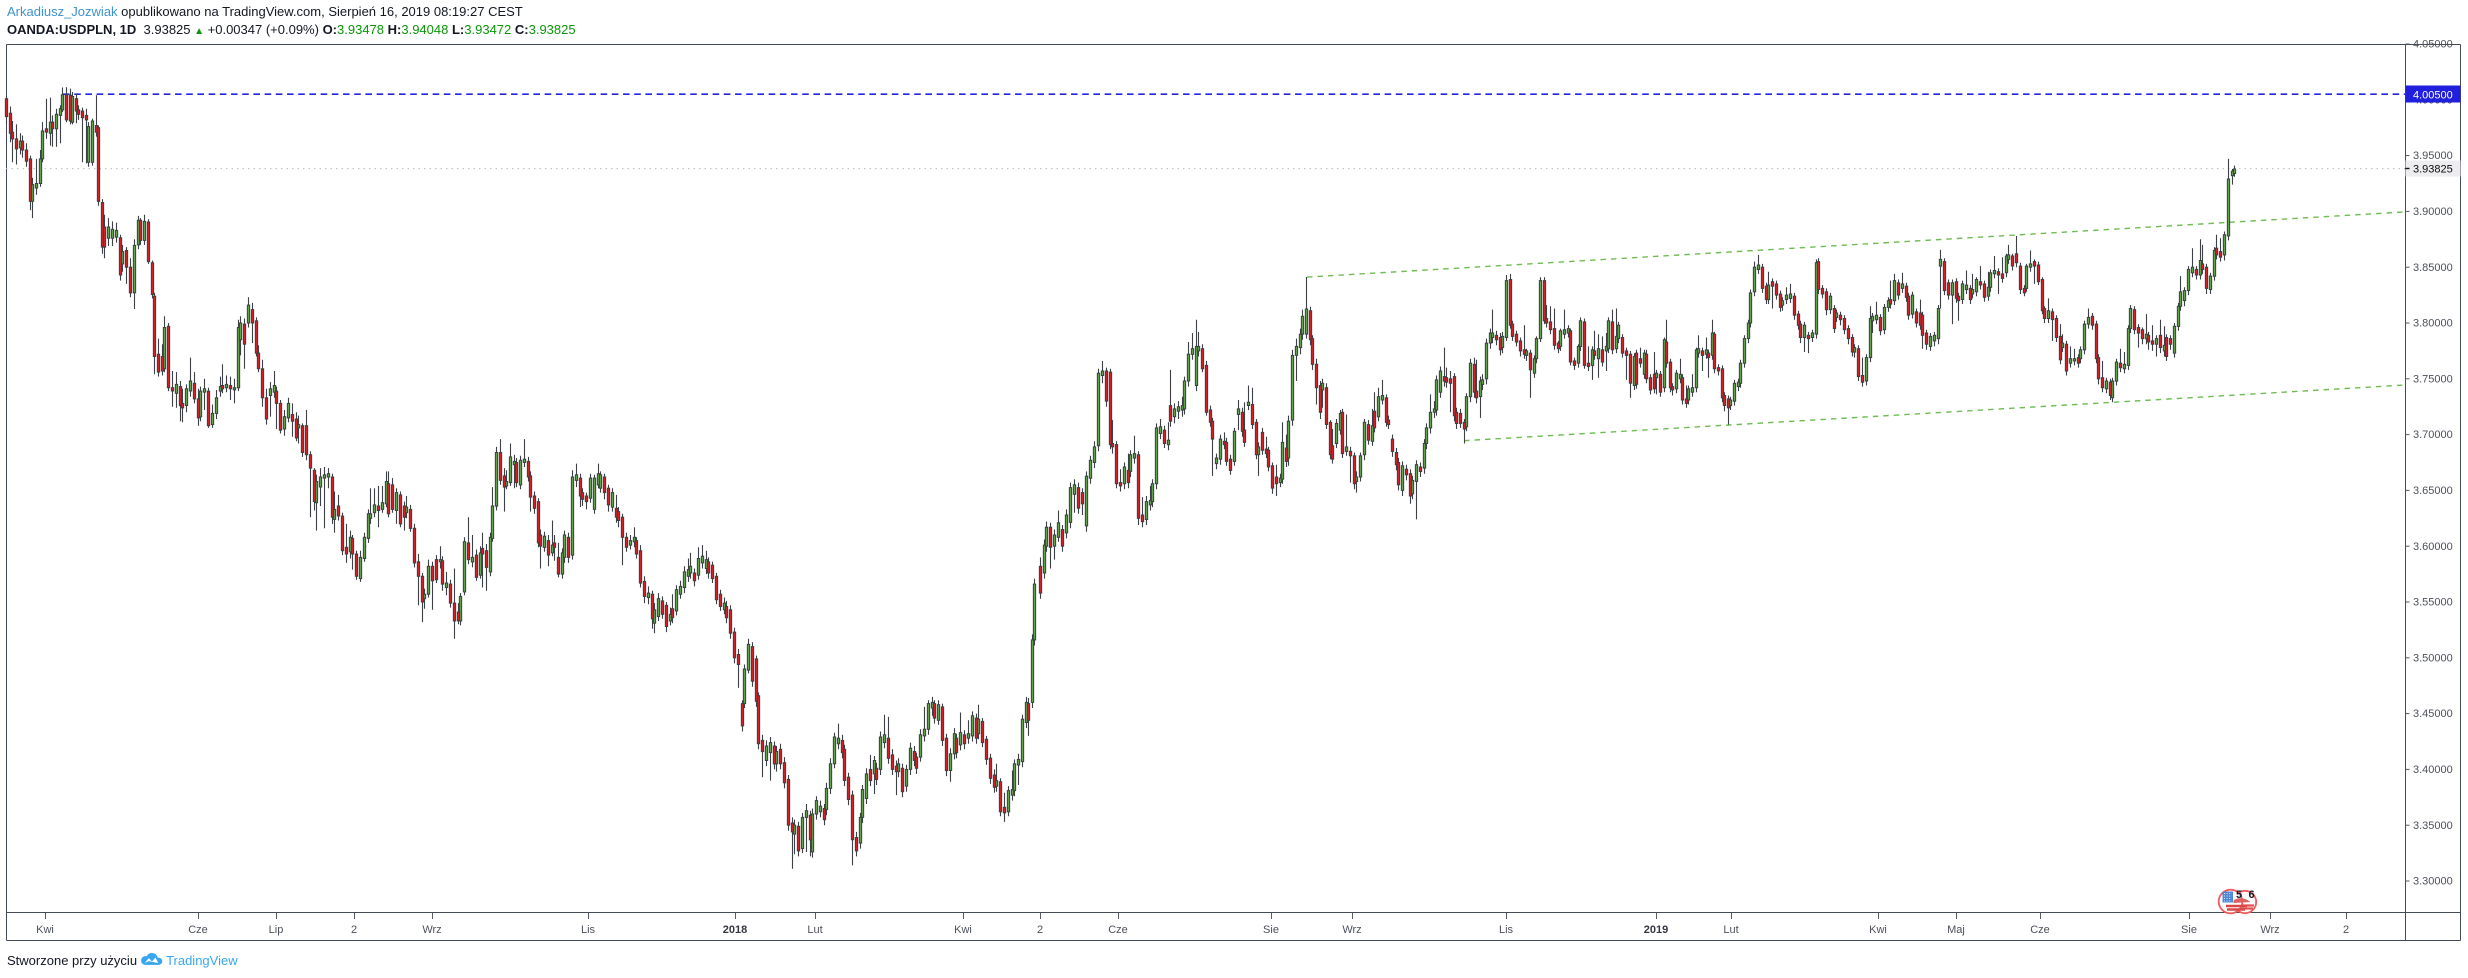 This screenshot has height=978, width=2468. Describe the element at coordinates (735, 930) in the screenshot. I see `svg-text: 2018` at that location.